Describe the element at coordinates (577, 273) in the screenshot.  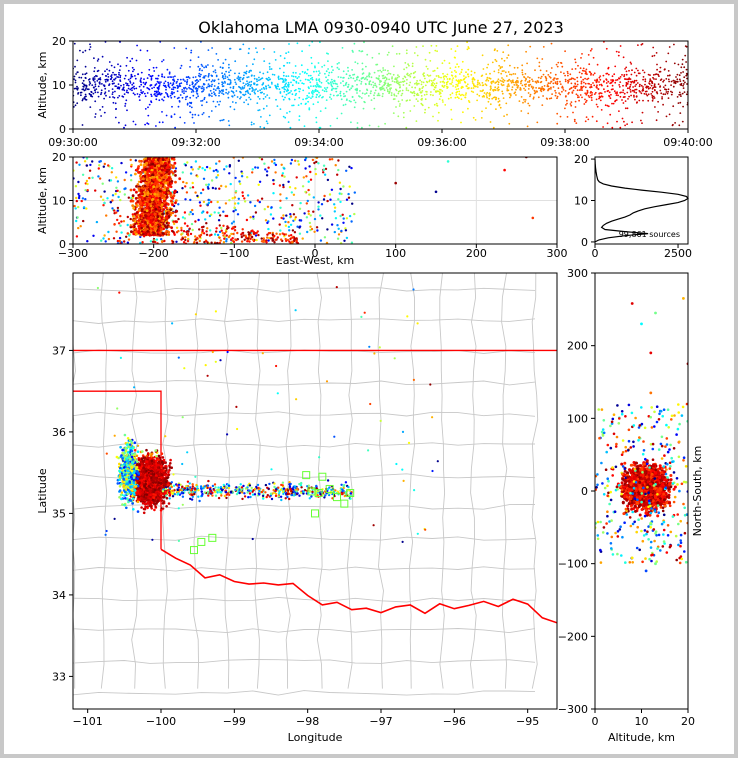
I see `ytick-label: 300` at that location.